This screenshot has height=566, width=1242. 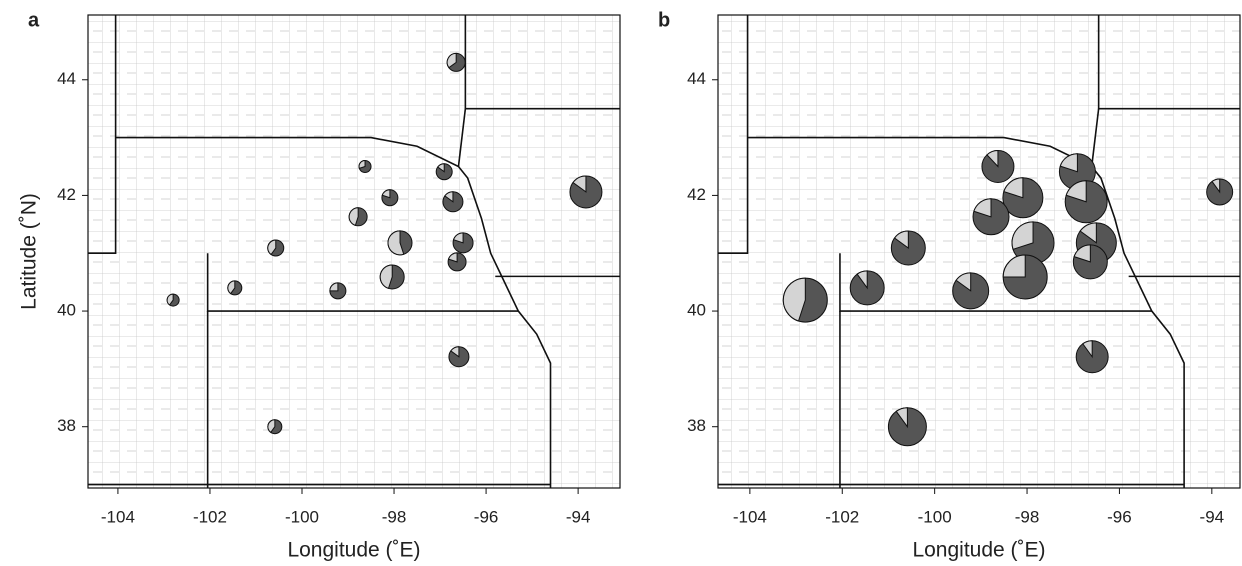 I want to click on y-axis-label: Latitude (˚N), so click(x=29, y=251).